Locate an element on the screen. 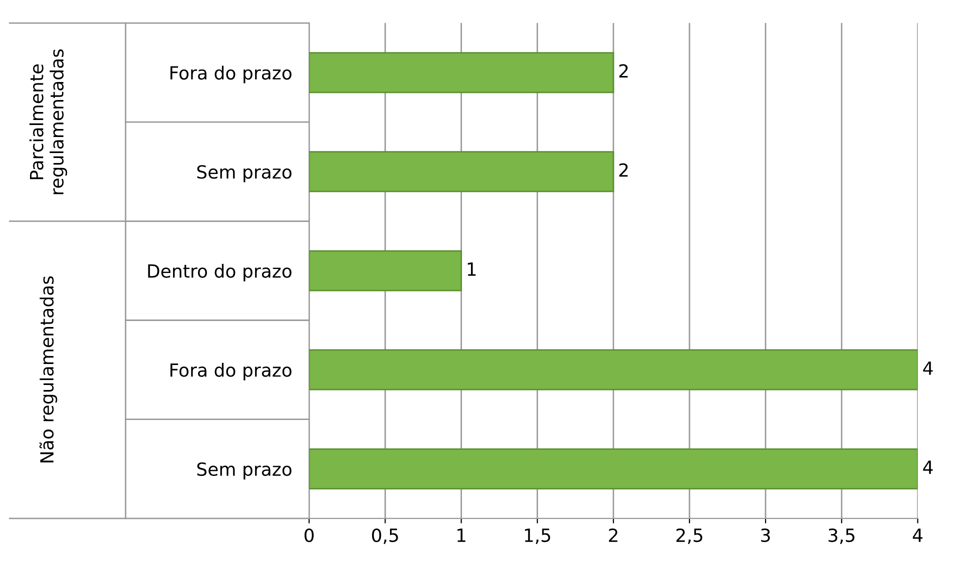 Image resolution: width=966 pixels, height=576 pixels. x-tick-label: 2 is located at coordinates (613, 535).